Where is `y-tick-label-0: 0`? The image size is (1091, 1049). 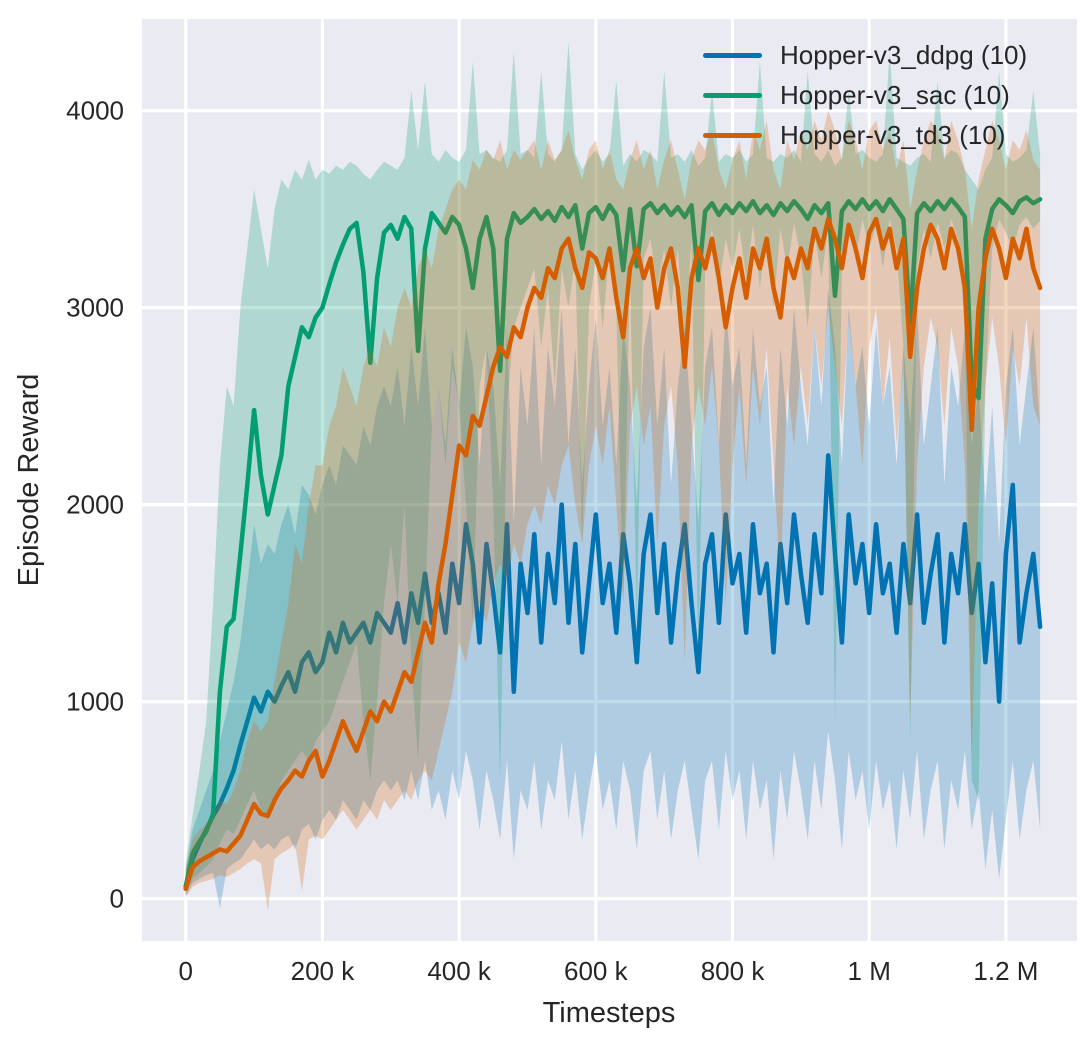
y-tick-label-0: 0 is located at coordinates (117, 899).